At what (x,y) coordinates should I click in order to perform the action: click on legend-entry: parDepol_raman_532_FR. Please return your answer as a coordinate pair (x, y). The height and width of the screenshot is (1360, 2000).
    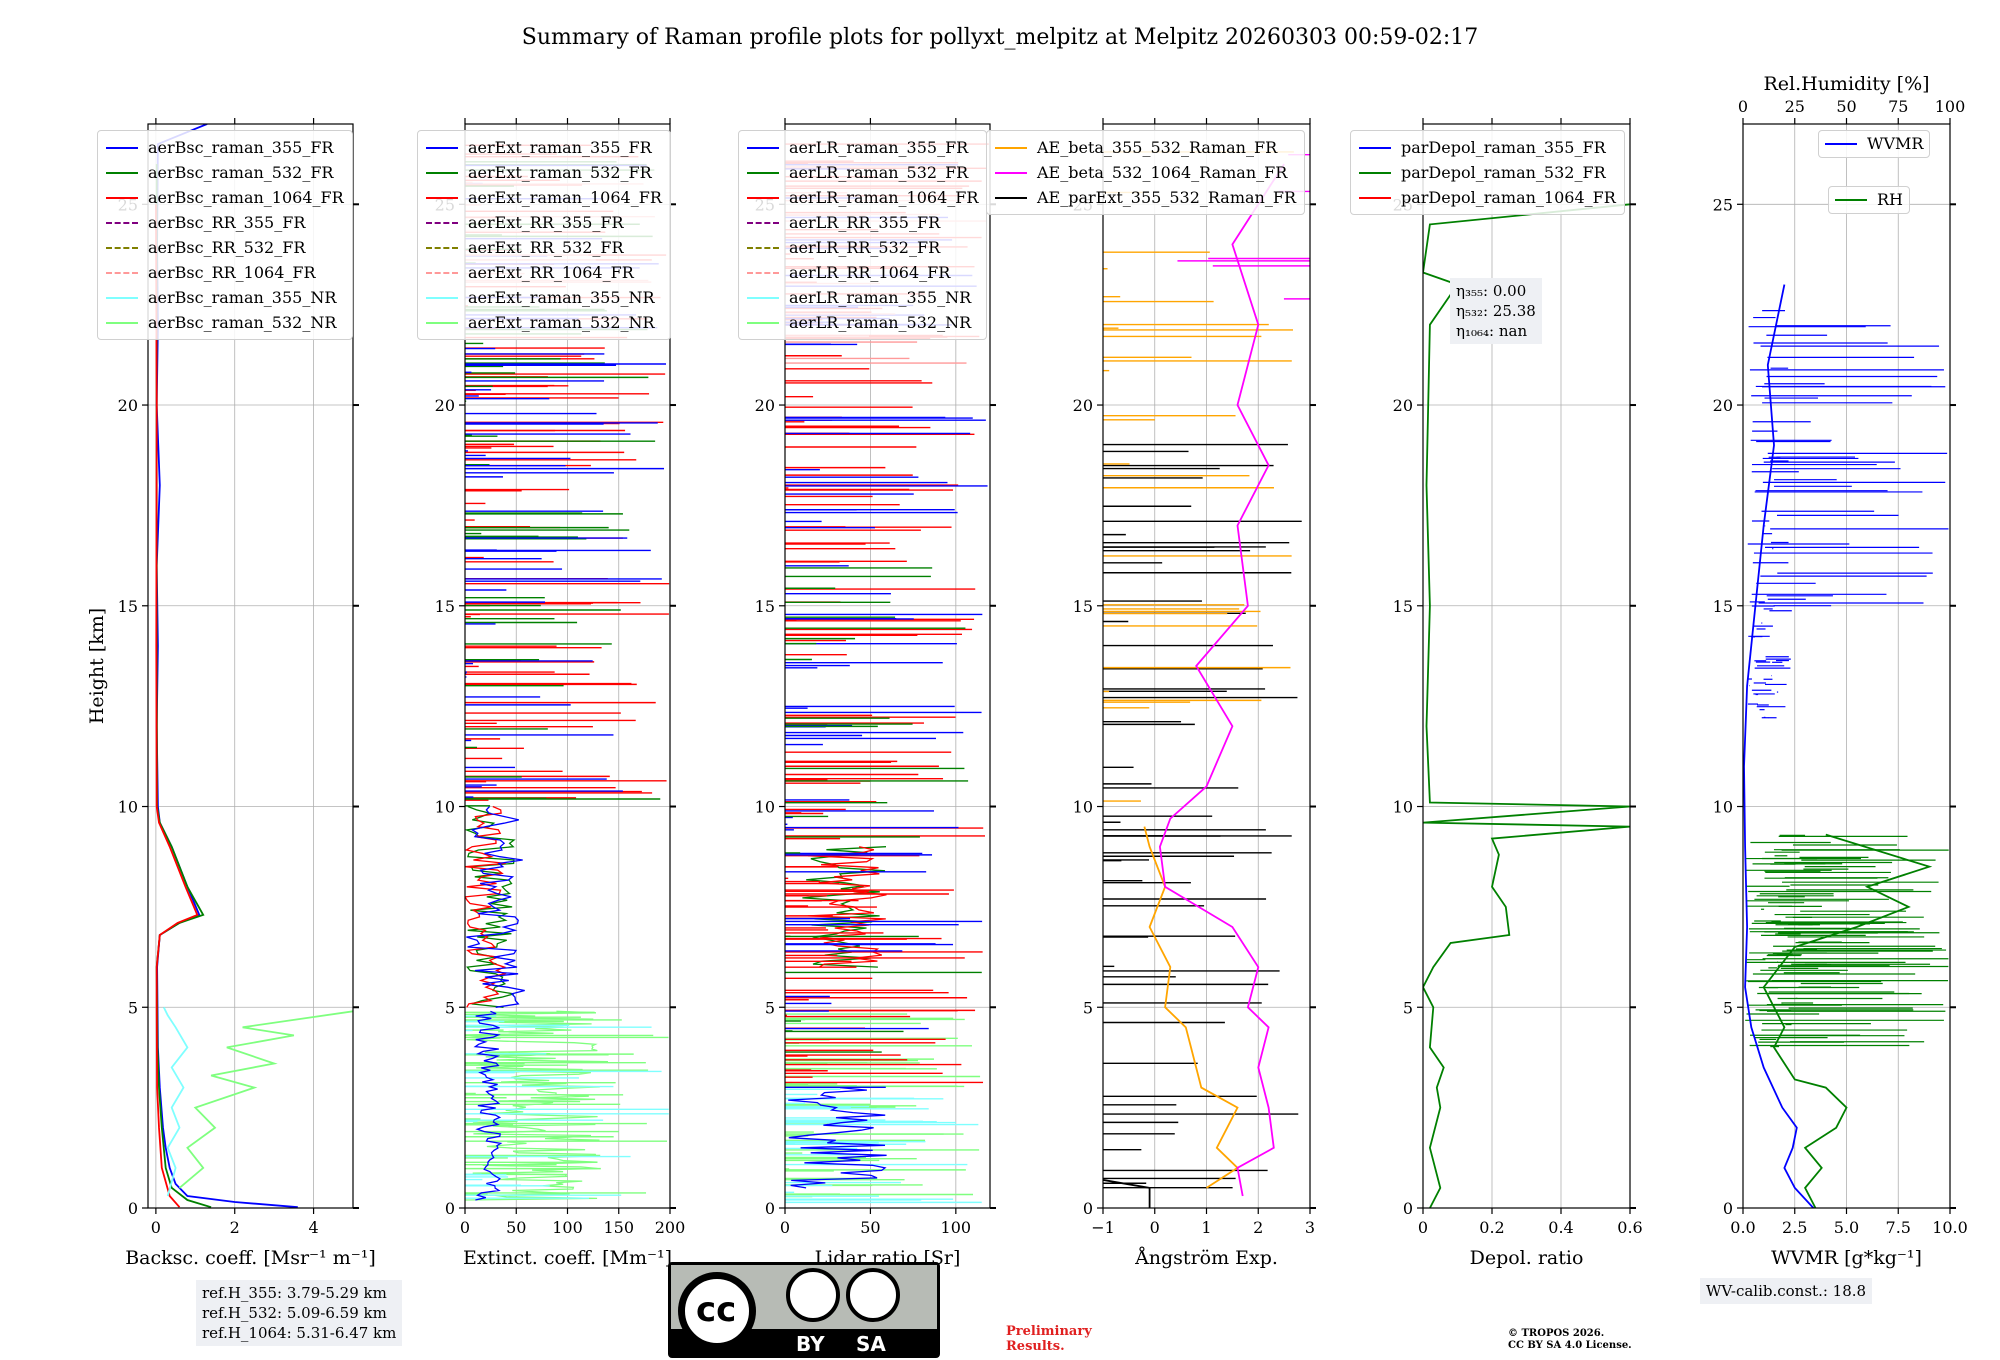
    Looking at the image, I should click on (1487, 172).